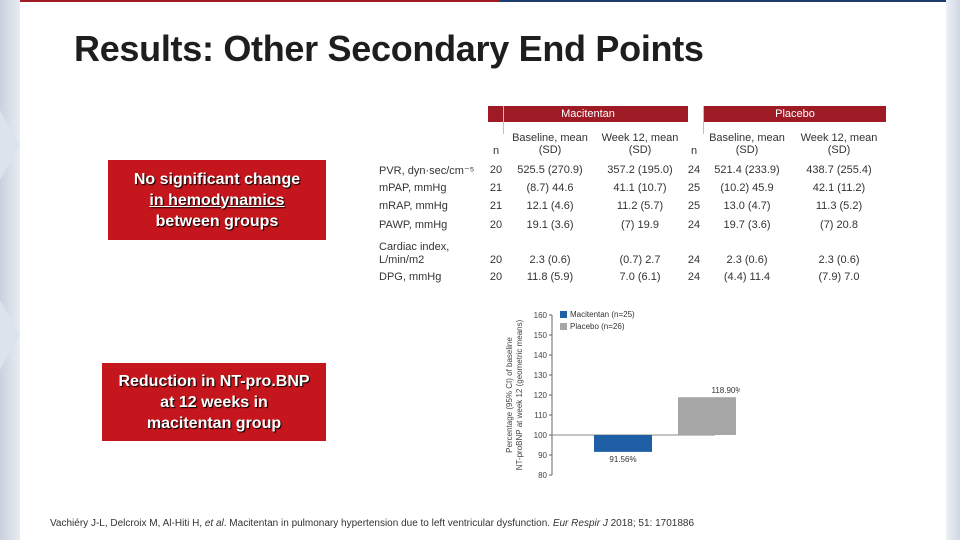 Image resolution: width=960 pixels, height=540 pixels. What do you see at coordinates (640, 188) in the screenshot?
I see `cell-mac-week12: 41.1 (10.7)` at bounding box center [640, 188].